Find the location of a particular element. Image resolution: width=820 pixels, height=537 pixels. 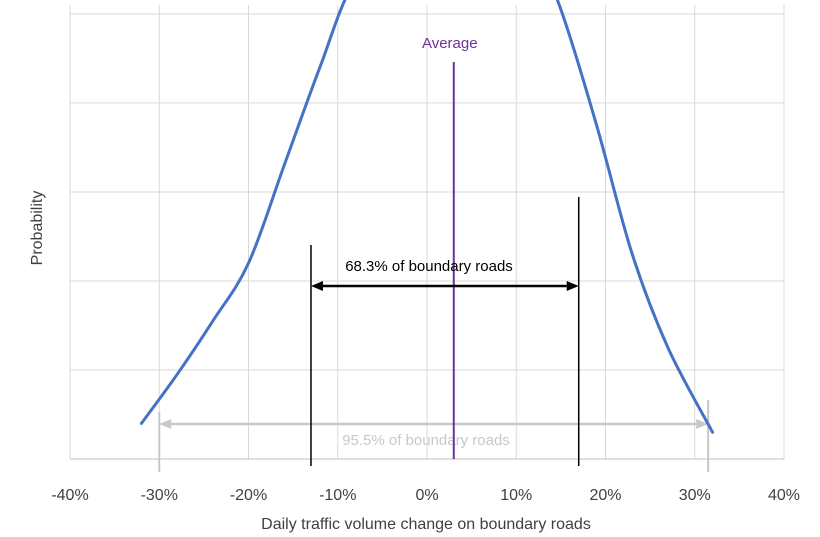

average-label: Average is located at coordinates (450, 43).